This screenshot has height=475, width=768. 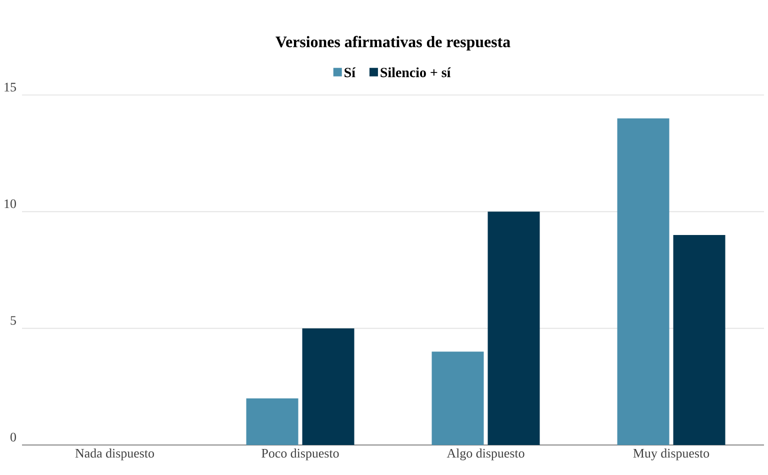 What do you see at coordinates (13, 320) in the screenshot?
I see `y-tick-label: 5` at bounding box center [13, 320].